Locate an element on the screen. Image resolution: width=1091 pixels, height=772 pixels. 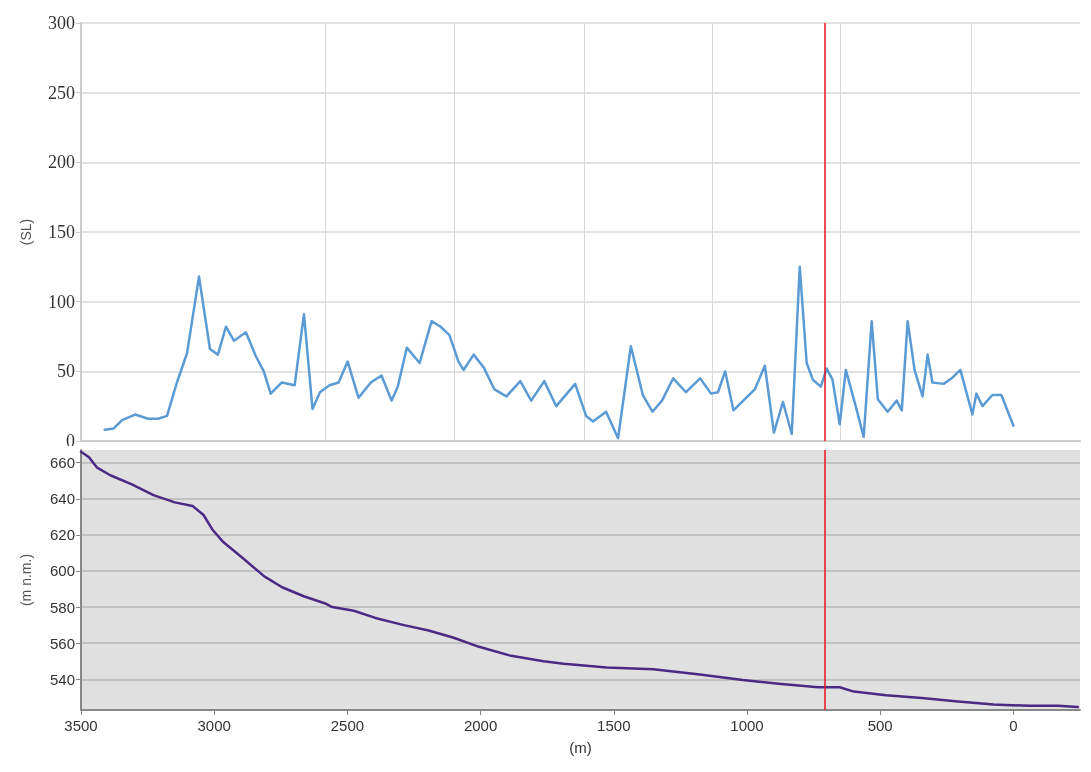
x-tick-label: 0 is located at coordinates (1013, 725).